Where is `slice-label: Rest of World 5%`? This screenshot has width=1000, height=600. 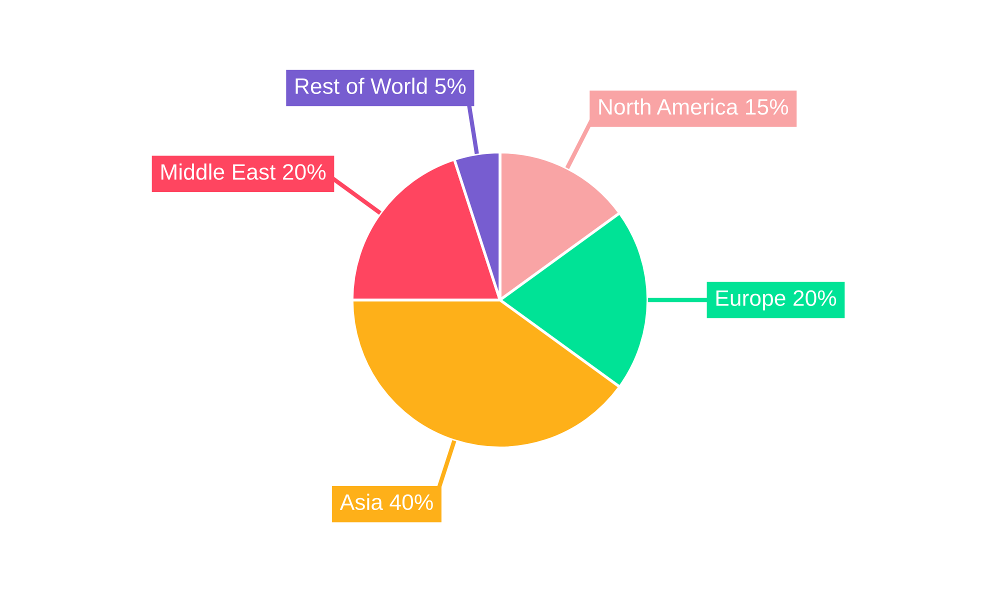 slice-label: Rest of World 5% is located at coordinates (381, 86).